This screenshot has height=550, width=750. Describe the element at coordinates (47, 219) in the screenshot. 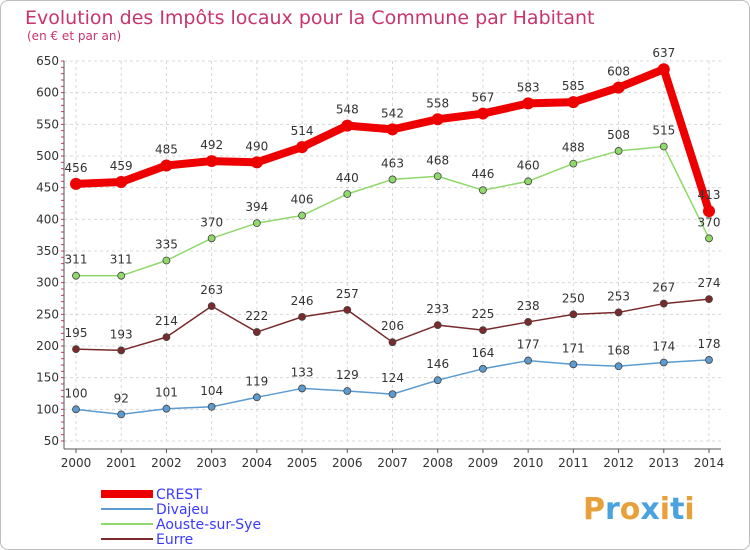

I see `y-tick-label: 400` at that location.